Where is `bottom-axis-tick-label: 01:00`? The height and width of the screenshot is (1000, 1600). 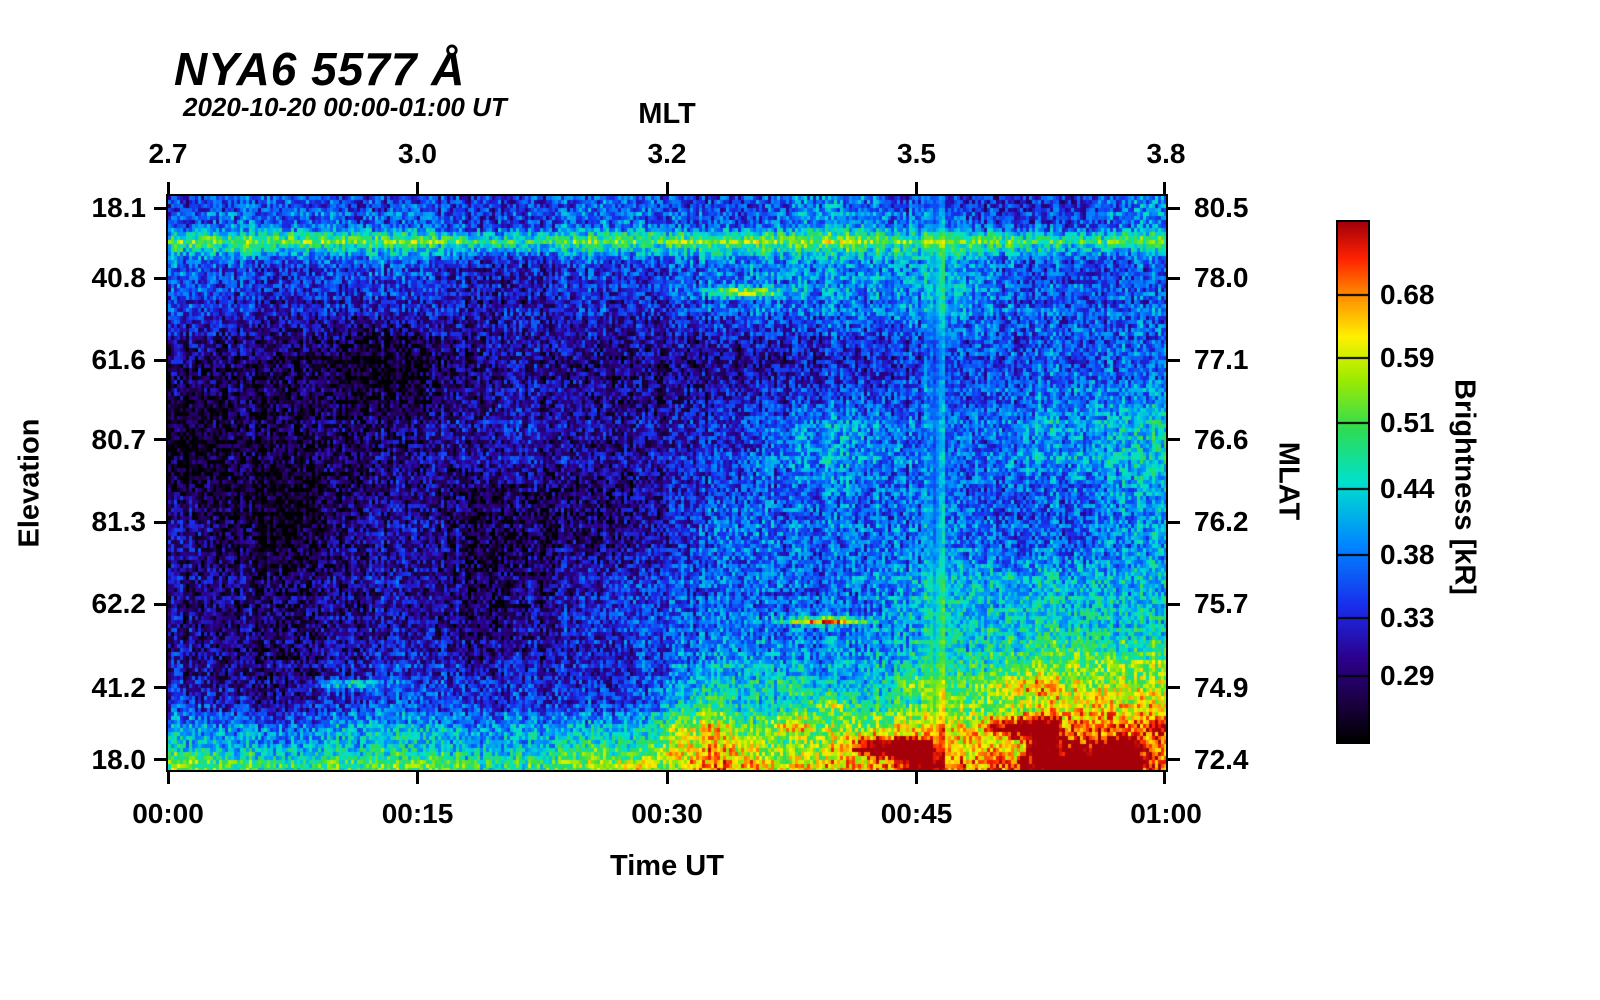
bottom-axis-tick-label: 01:00 is located at coordinates (1166, 813).